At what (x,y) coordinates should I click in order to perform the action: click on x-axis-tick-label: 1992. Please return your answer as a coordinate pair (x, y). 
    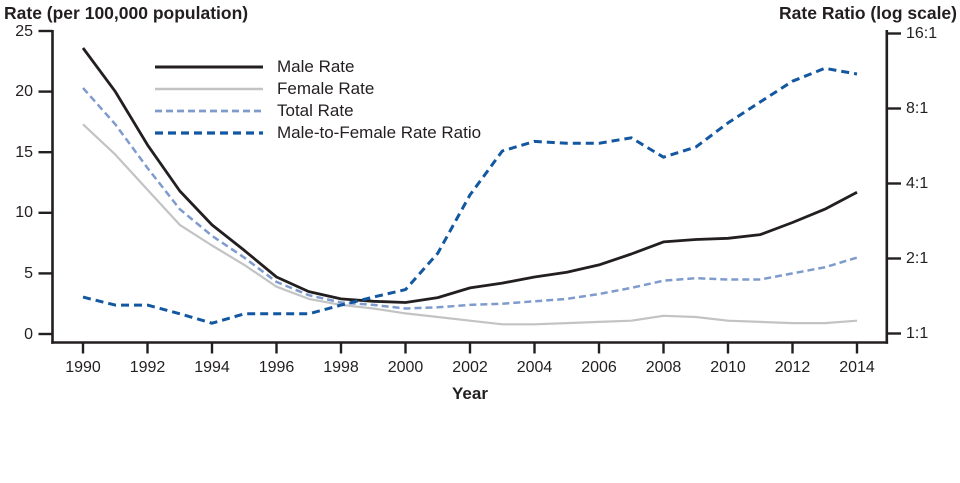
    Looking at the image, I should click on (147, 367).